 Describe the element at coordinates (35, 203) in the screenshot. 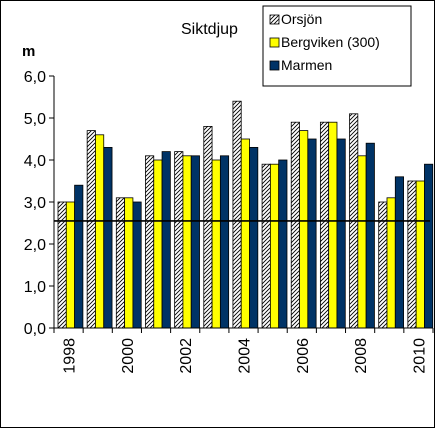

I see `y-tick-label: 3,0` at that location.